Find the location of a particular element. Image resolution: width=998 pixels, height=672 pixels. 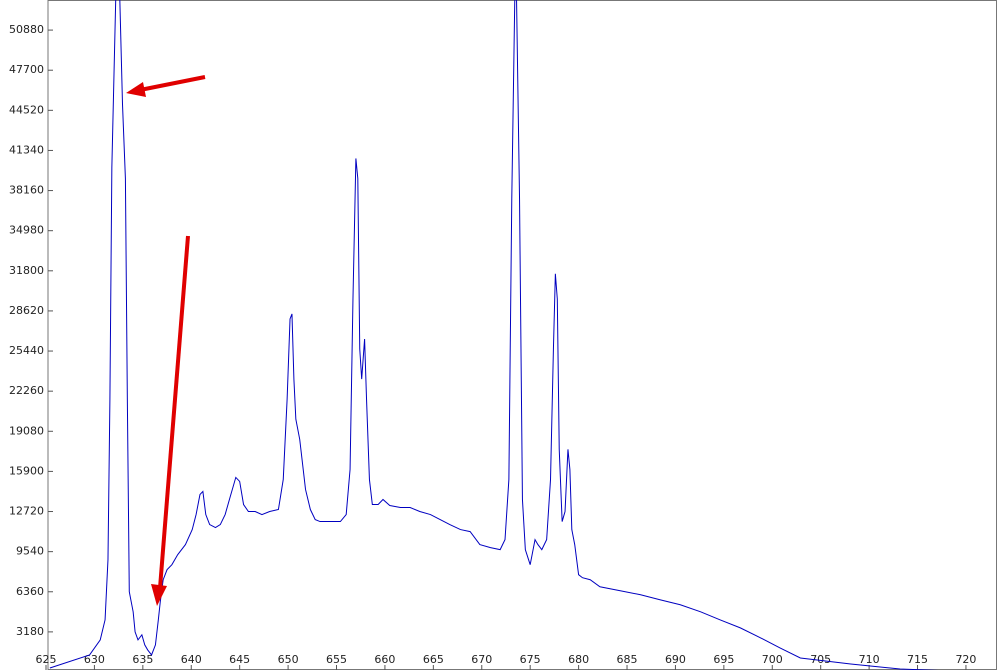

x-tick-label: 630 is located at coordinates (94, 659).